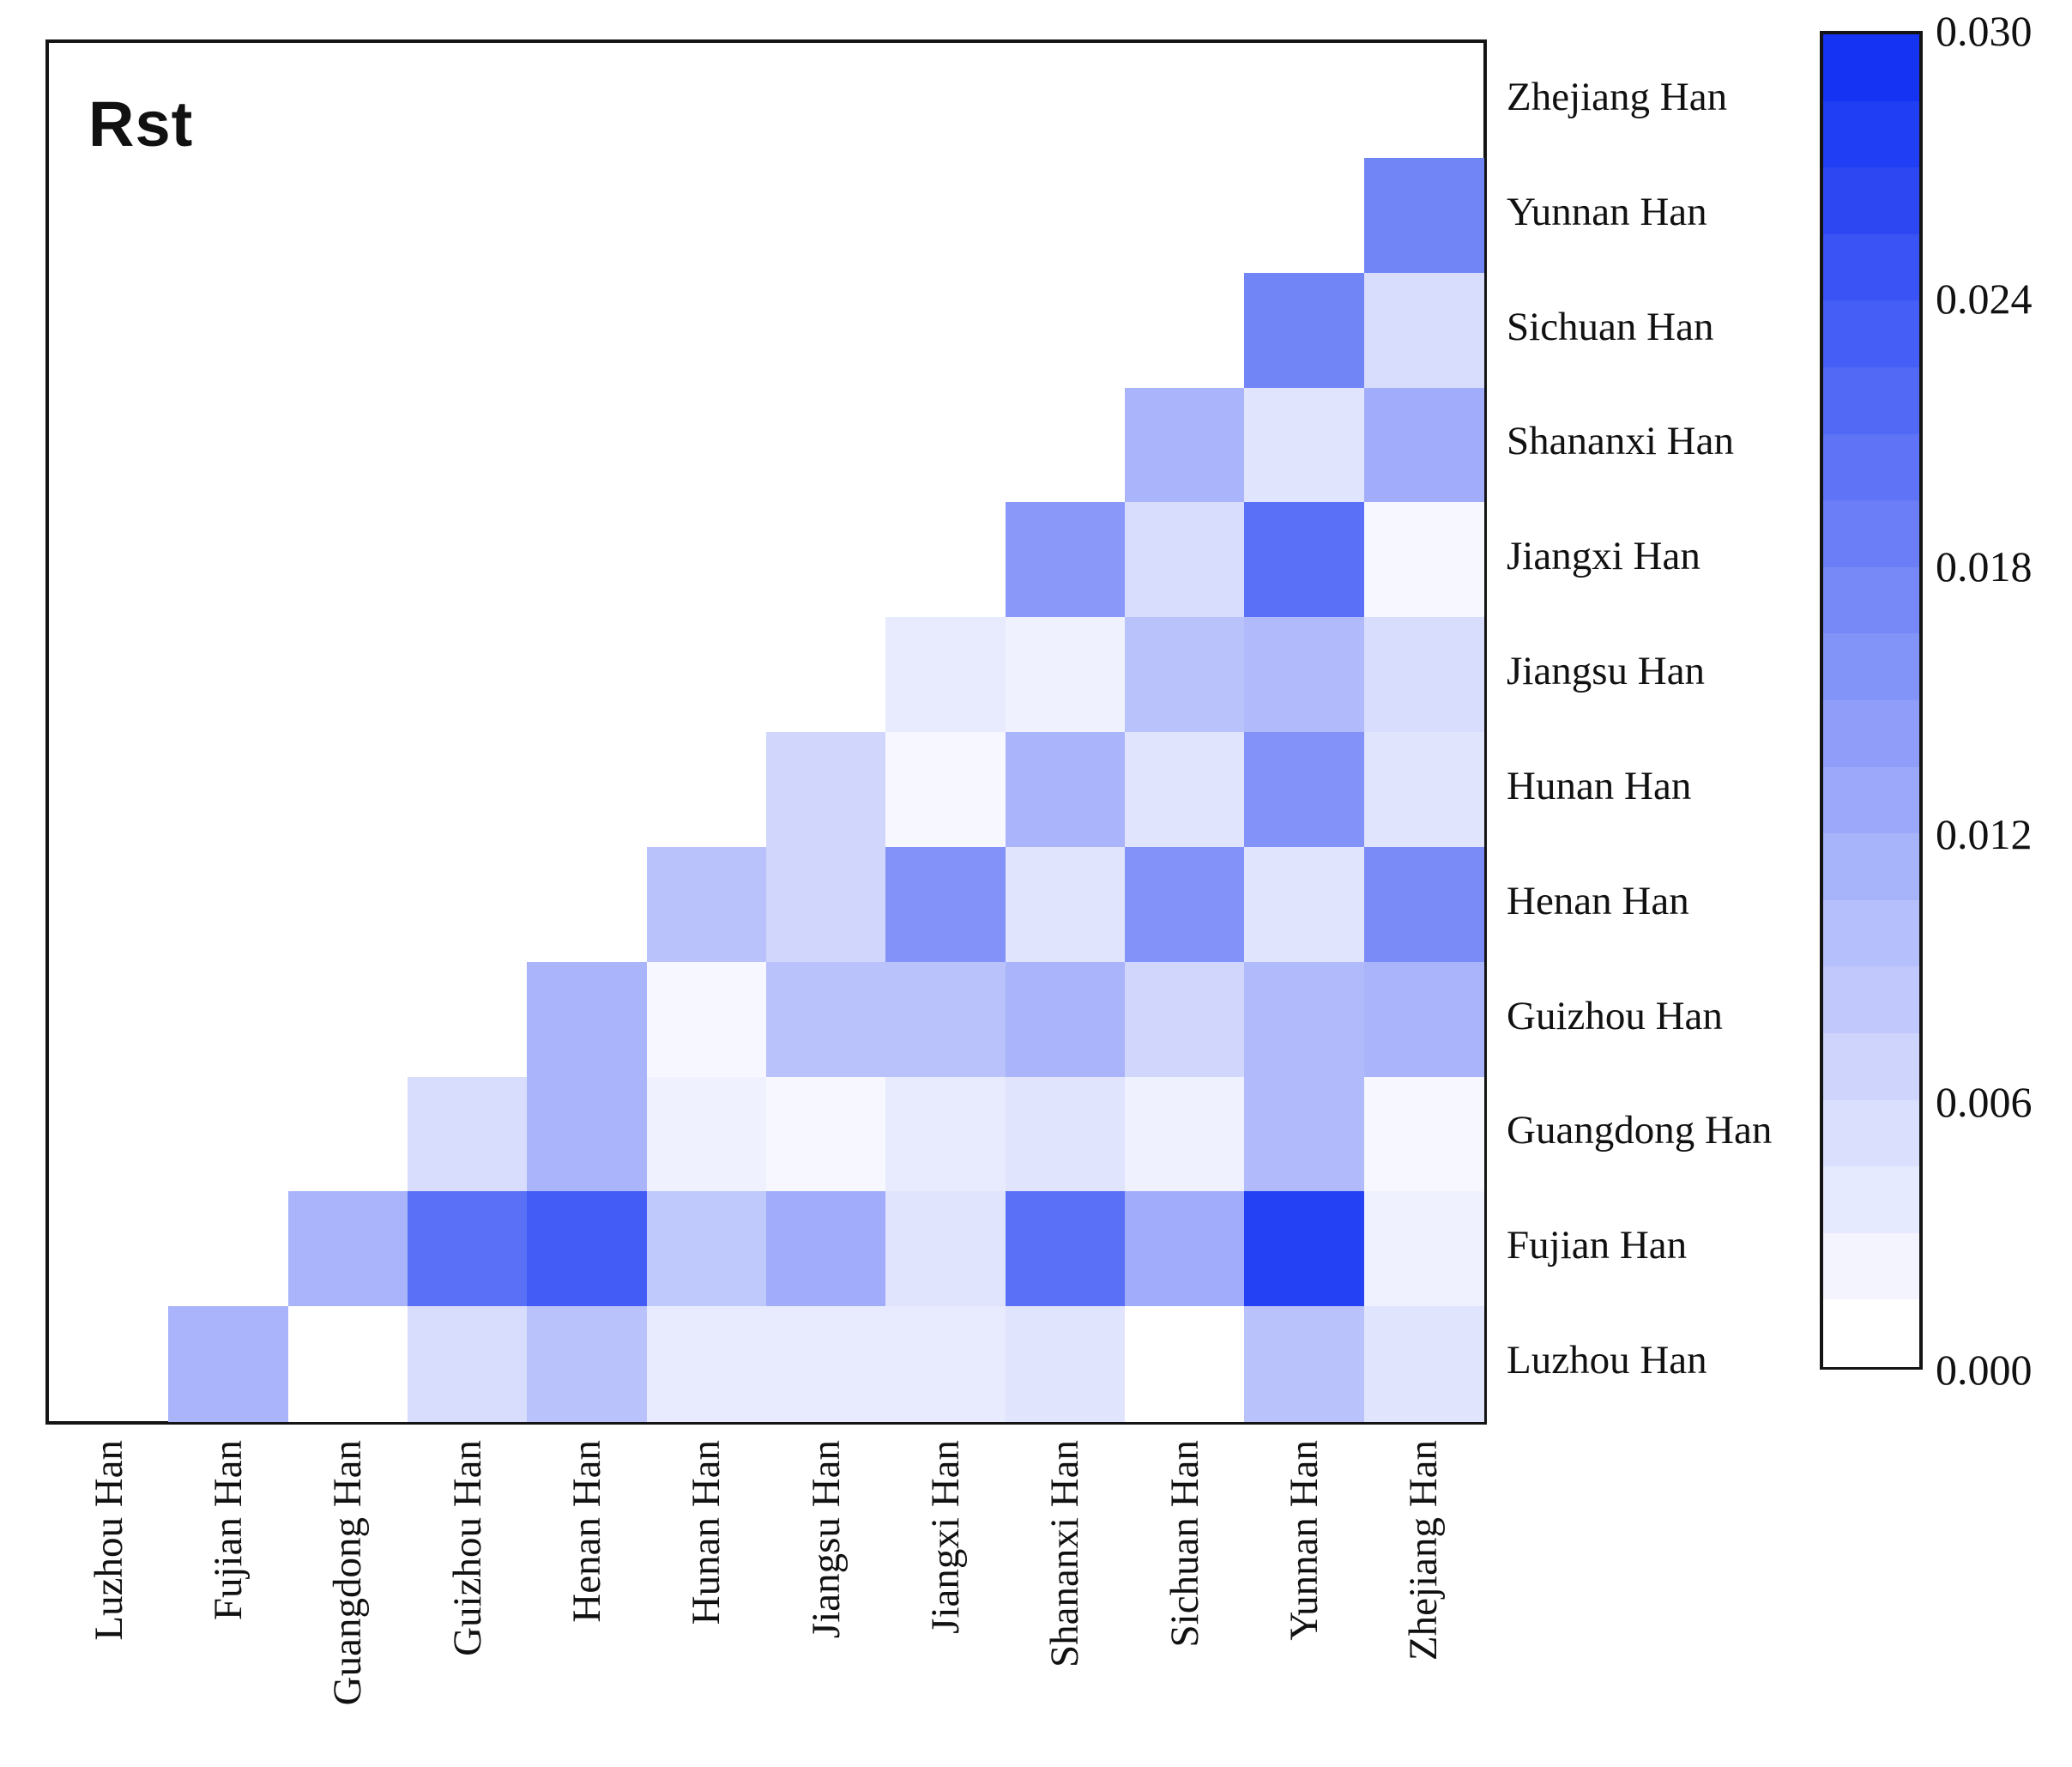 Image resolution: width=2072 pixels, height=1767 pixels. What do you see at coordinates (1599, 785) in the screenshot?
I see `y-axis-label: Hunan Han` at bounding box center [1599, 785].